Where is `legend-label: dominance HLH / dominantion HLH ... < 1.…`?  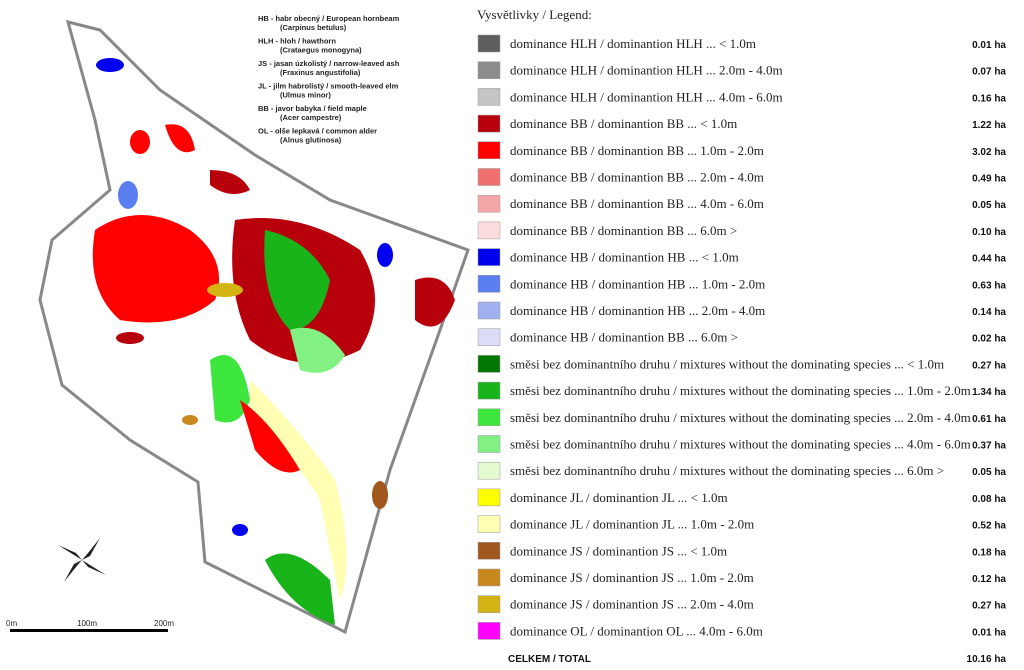 legend-label: dominance HLH / dominantion HLH ... < 1.… is located at coordinates (633, 43).